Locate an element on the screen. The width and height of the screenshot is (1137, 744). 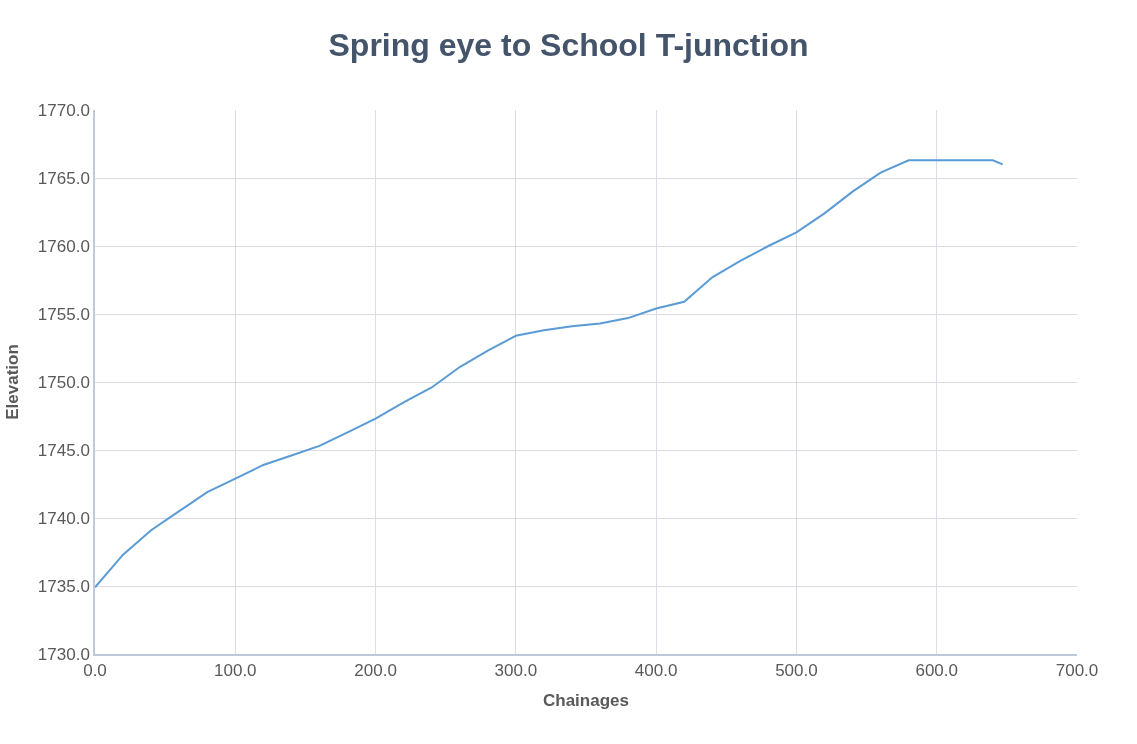
x-axis-title: Chainages is located at coordinates (586, 701).